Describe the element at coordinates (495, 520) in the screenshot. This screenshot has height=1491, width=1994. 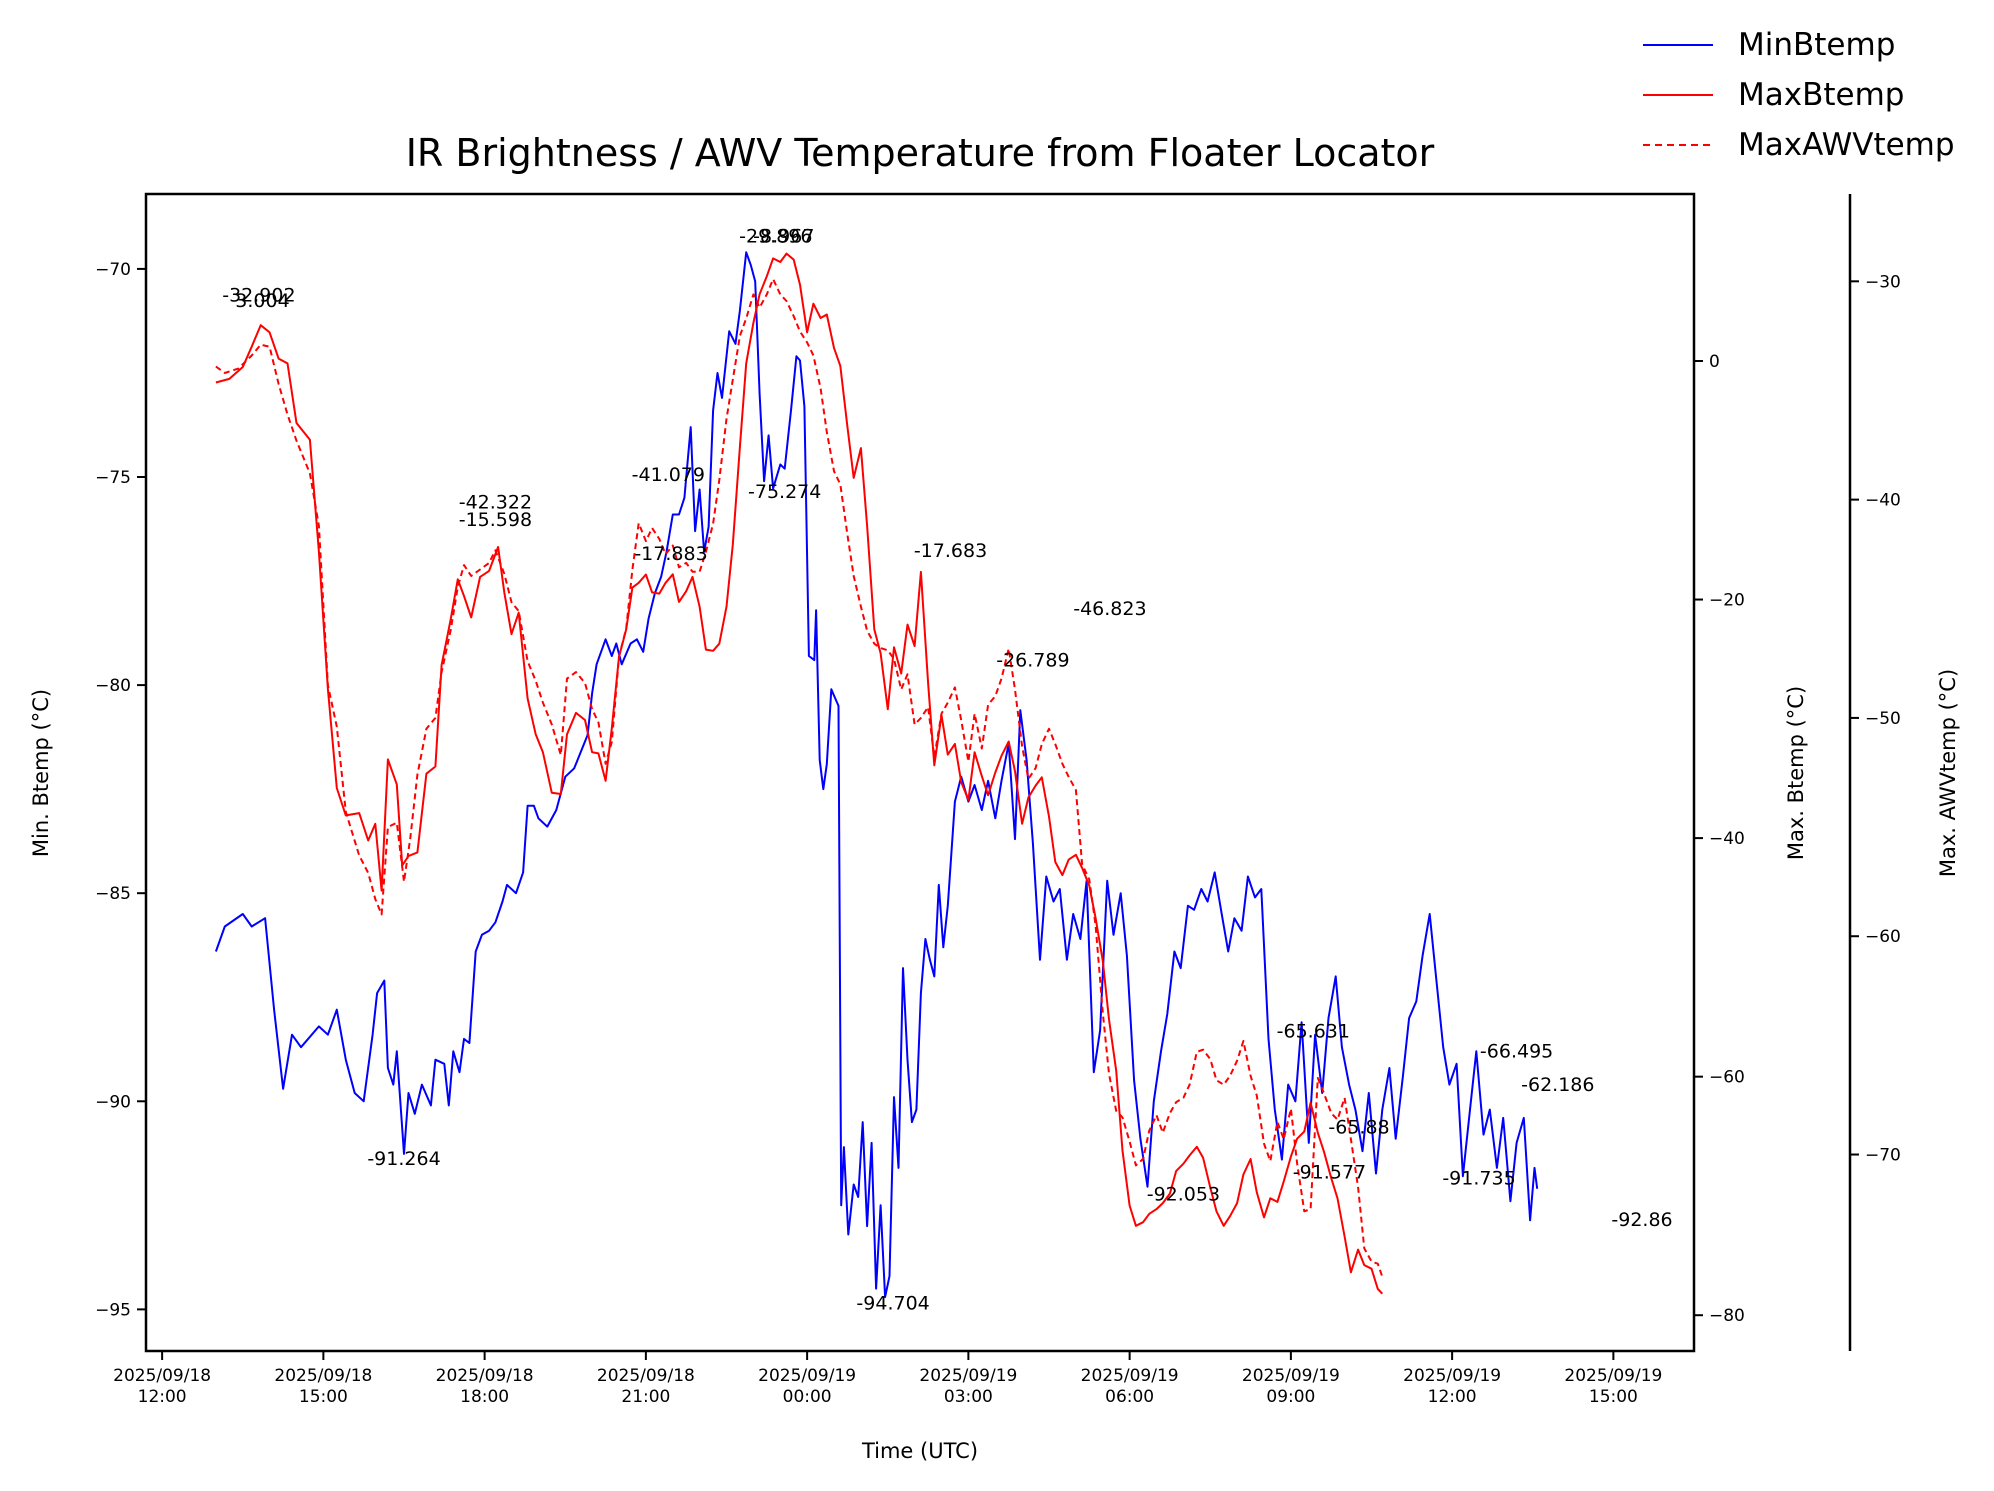
I see `data-label: -15.598` at that location.